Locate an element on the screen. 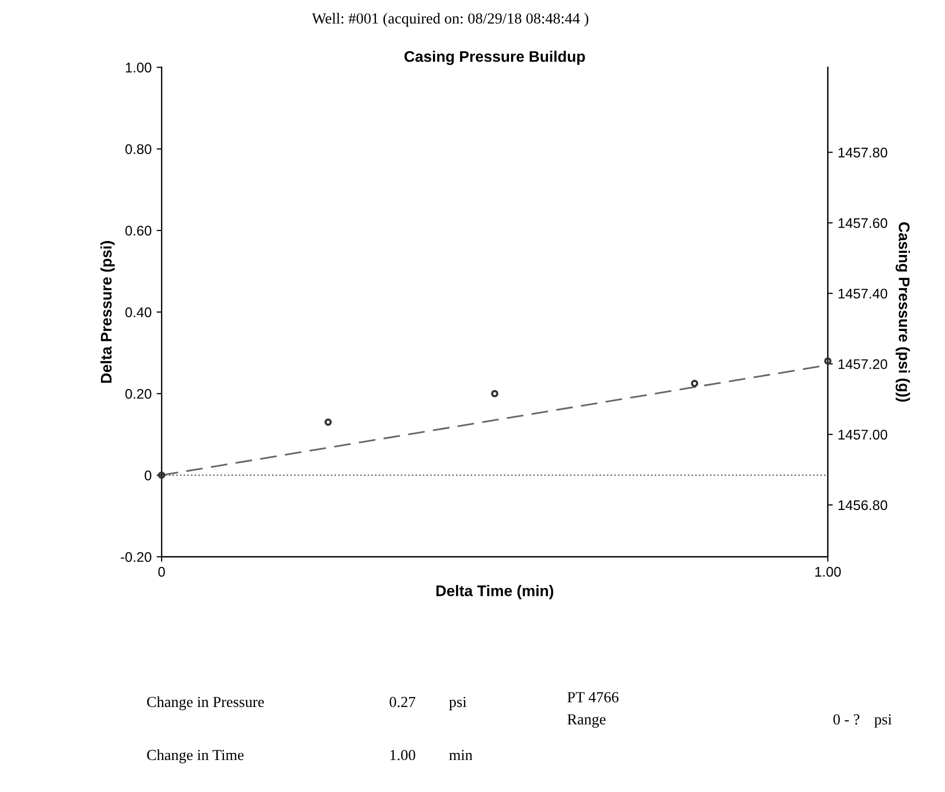 This screenshot has height=792, width=945. text: 0.27 is located at coordinates (403, 702).